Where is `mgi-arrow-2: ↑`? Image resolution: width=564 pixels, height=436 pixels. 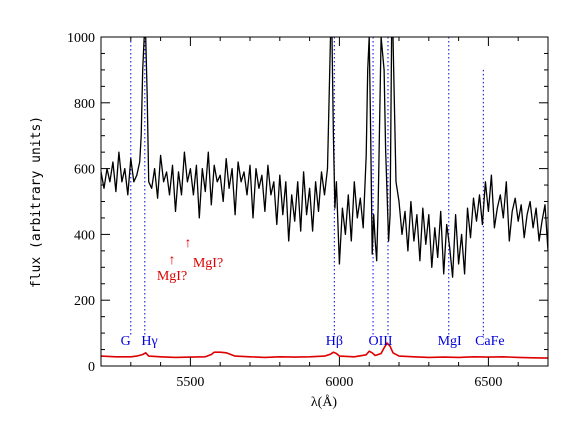 mgi-arrow-2: ↑ is located at coordinates (188, 243).